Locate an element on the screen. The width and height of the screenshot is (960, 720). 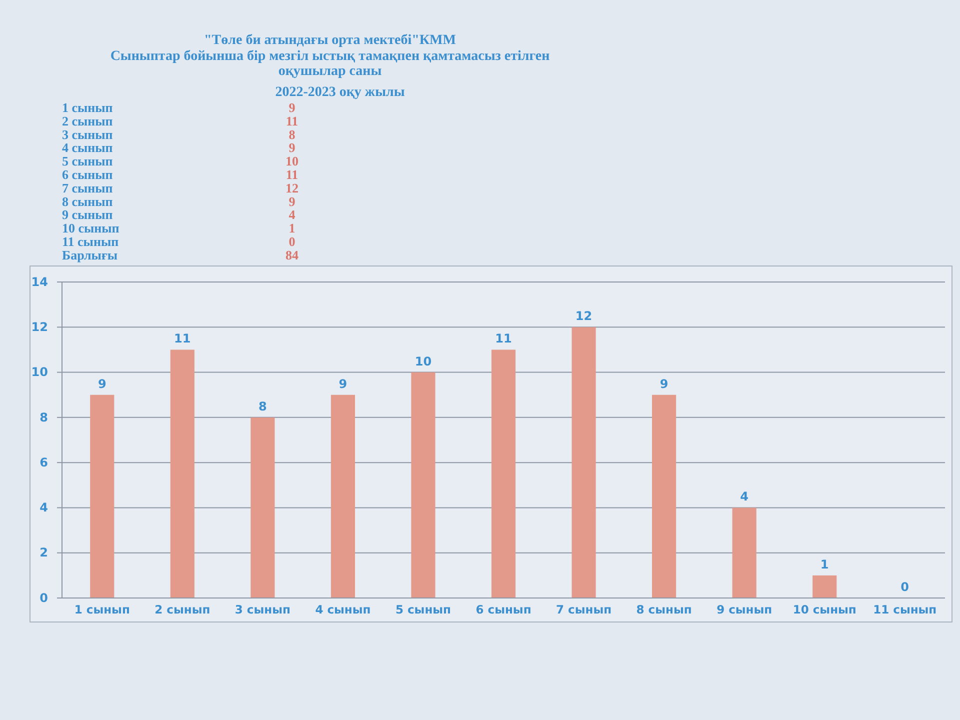
y-tick-label: 12 is located at coordinates (39, 327).